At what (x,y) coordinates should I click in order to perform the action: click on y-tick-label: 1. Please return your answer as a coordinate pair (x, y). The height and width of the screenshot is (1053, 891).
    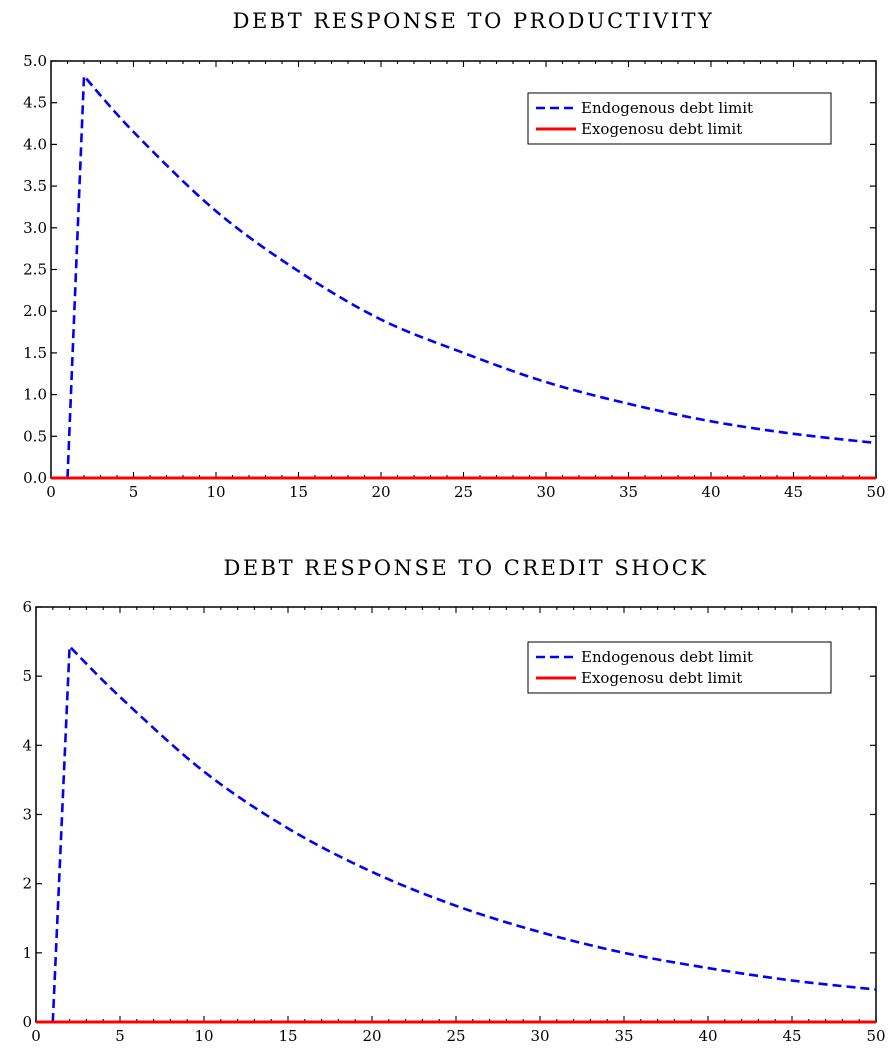
    Looking at the image, I should click on (27, 953).